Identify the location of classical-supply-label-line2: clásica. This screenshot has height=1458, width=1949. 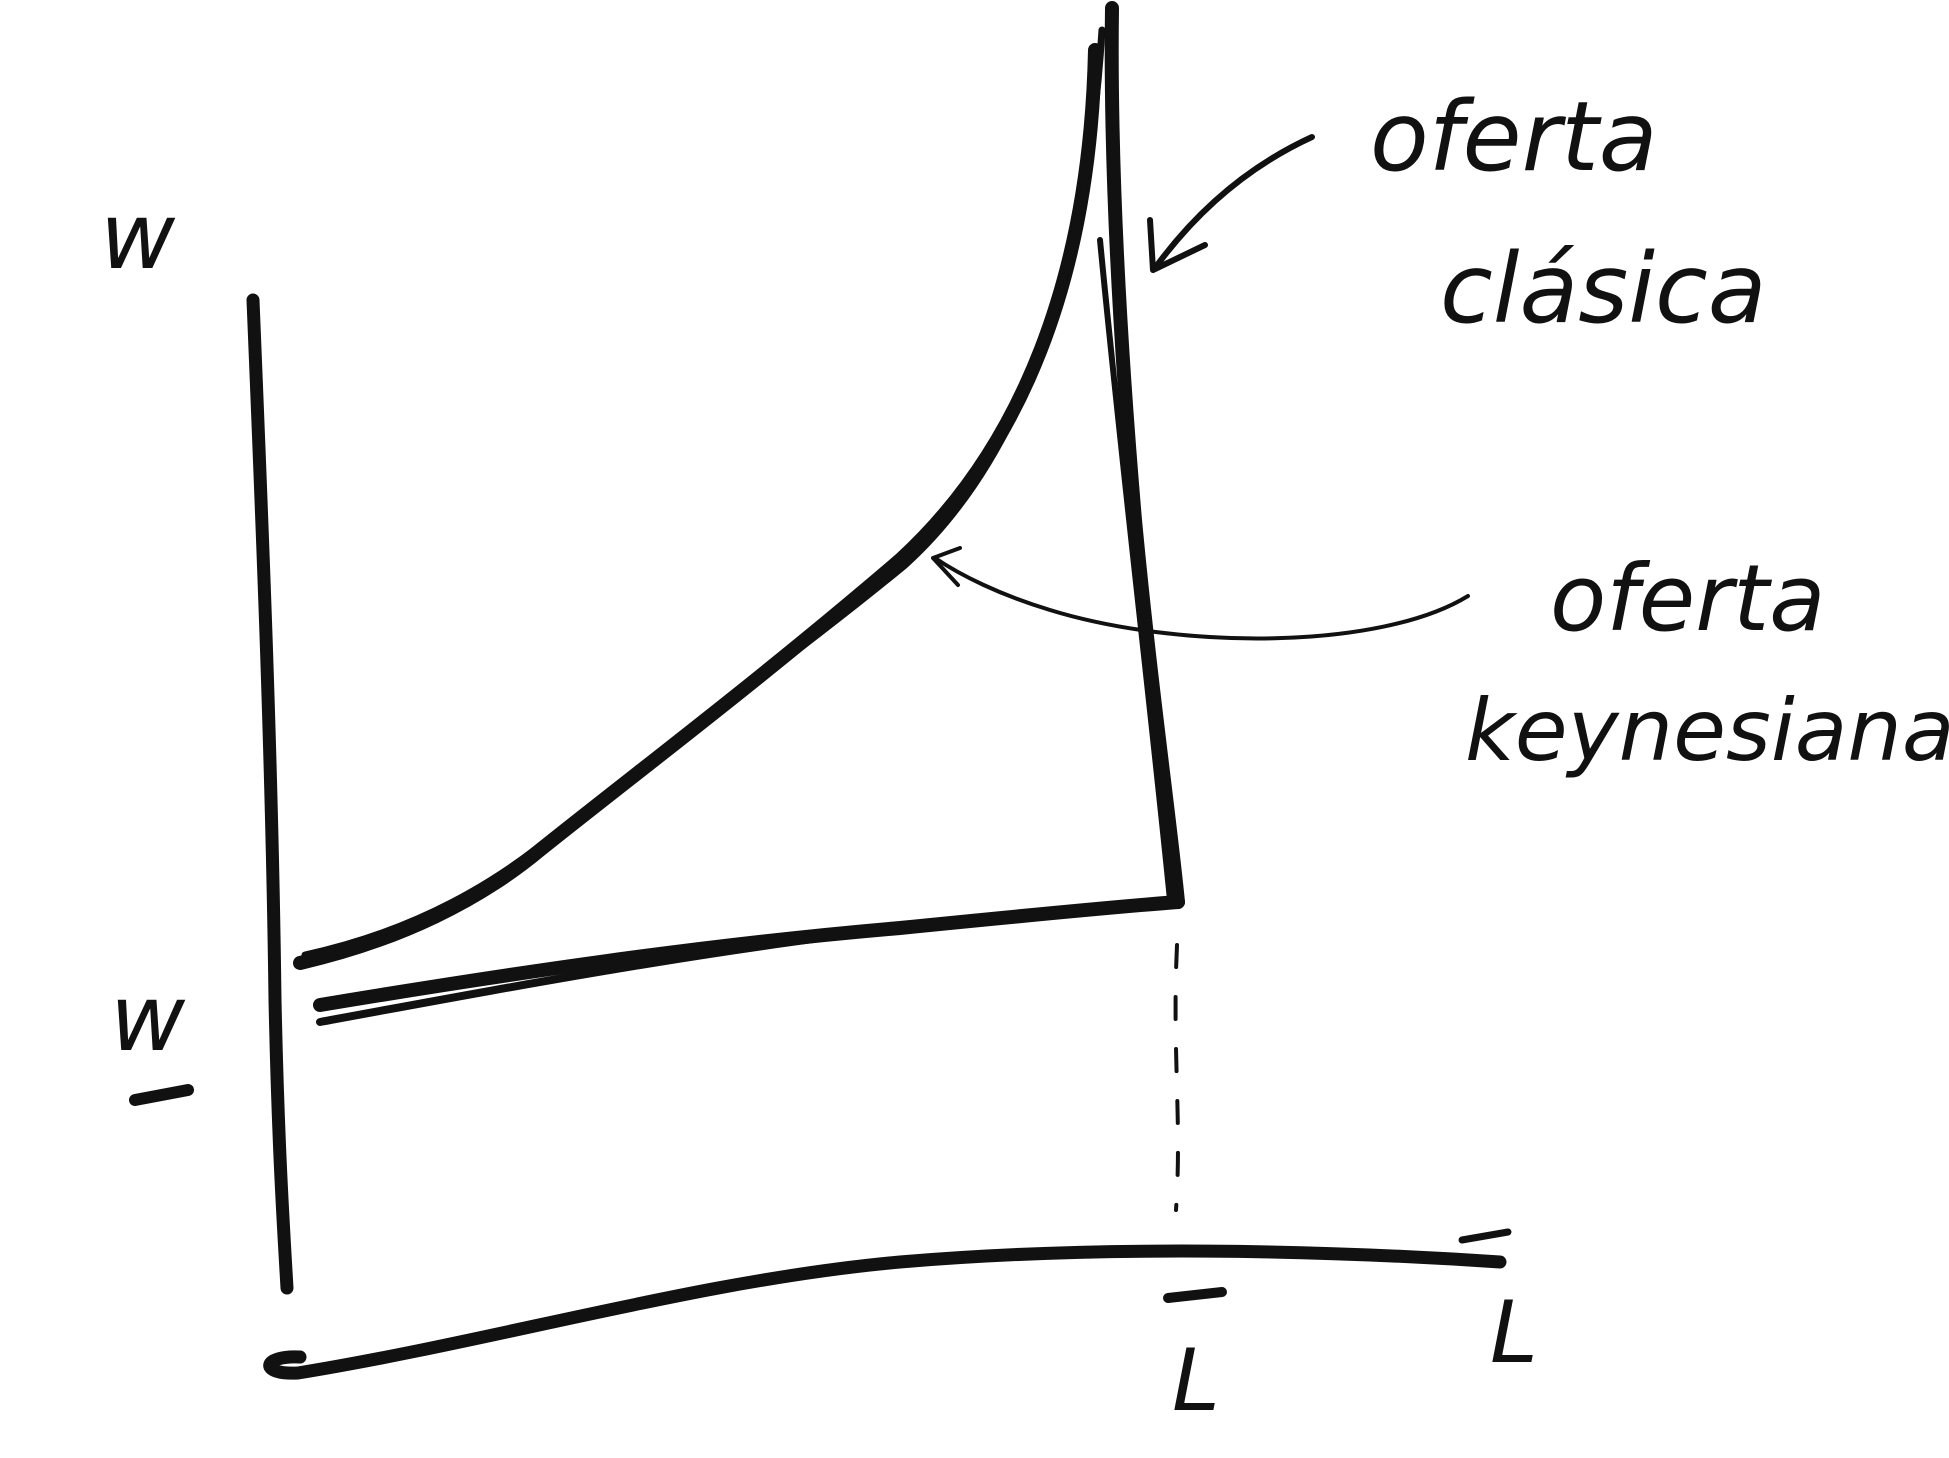
(1603, 289).